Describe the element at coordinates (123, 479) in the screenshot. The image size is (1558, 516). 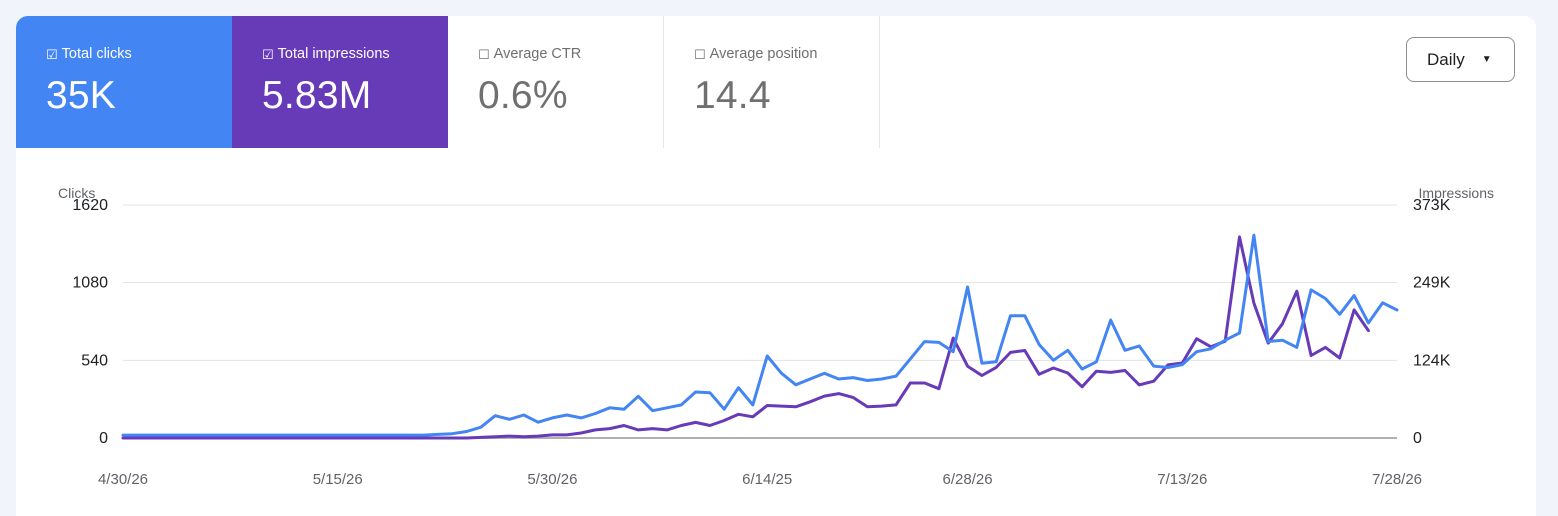
I see `x-tick-label: 4/30/26` at that location.